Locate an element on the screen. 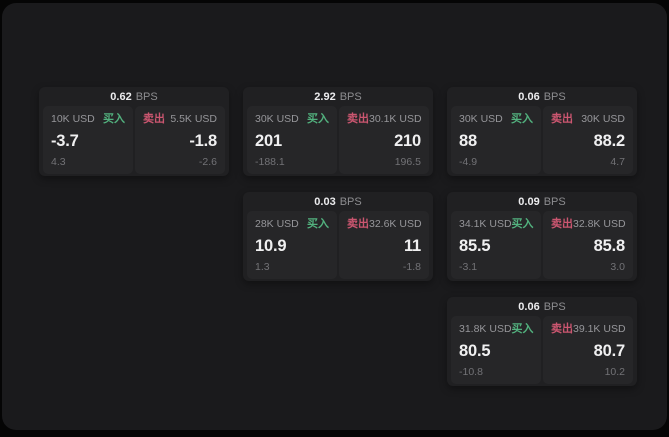 The width and height of the screenshot is (669, 437). quote-card: 0.62 BPS 10K USD 买入 -3.7 4.3 卖出 5.5K USD is located at coordinates (134, 131).